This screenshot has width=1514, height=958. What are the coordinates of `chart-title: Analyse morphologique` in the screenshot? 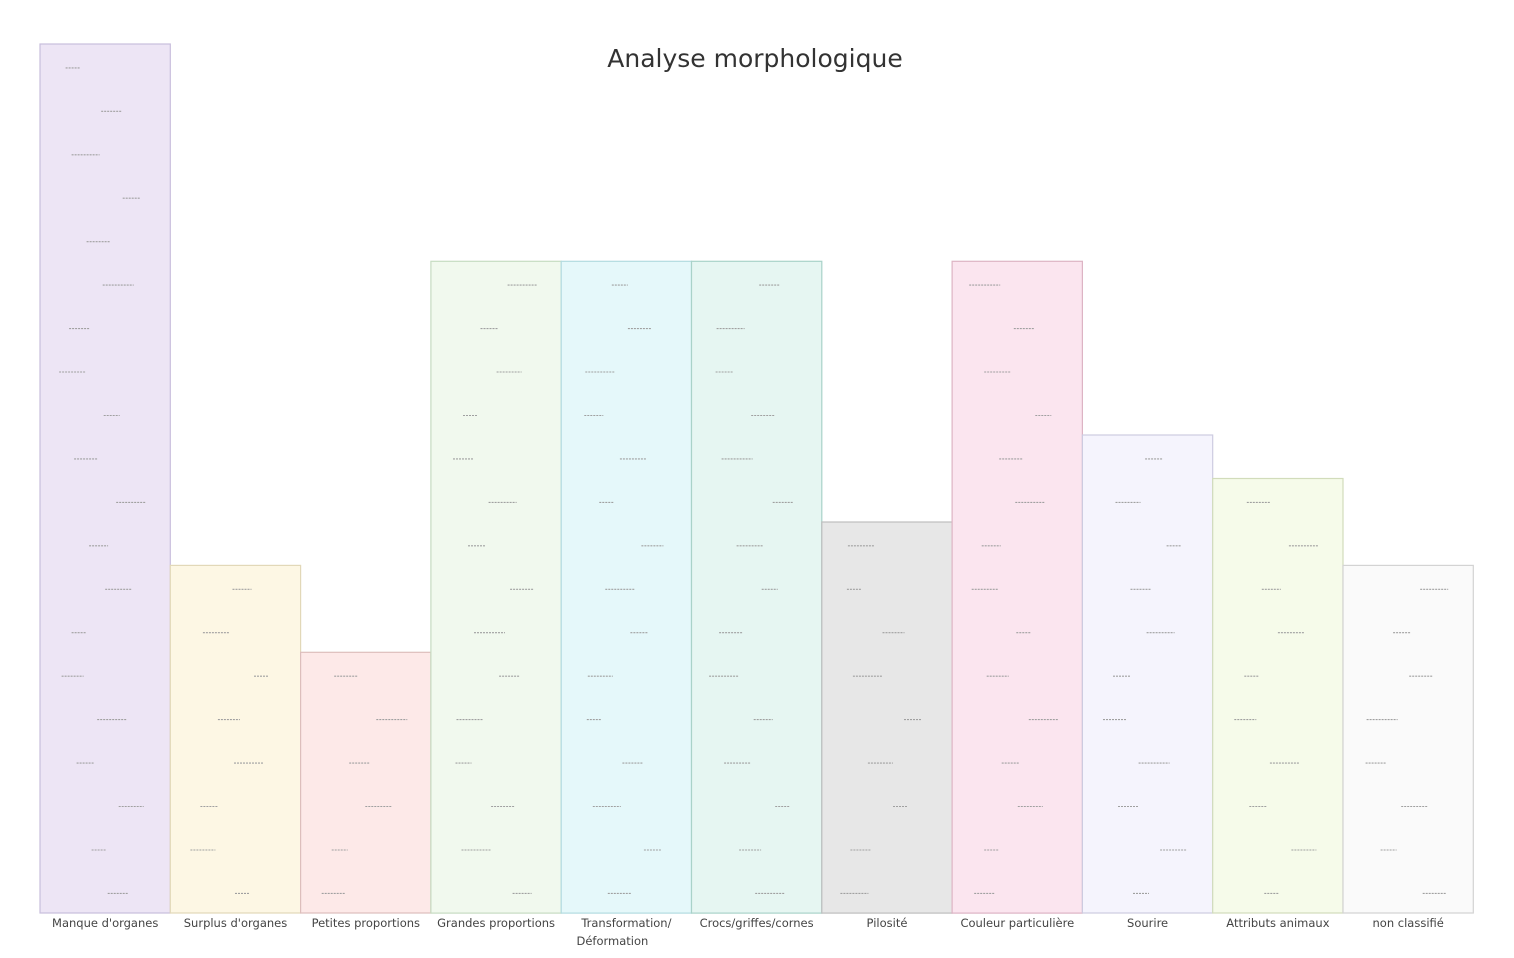 It's located at (755, 58).